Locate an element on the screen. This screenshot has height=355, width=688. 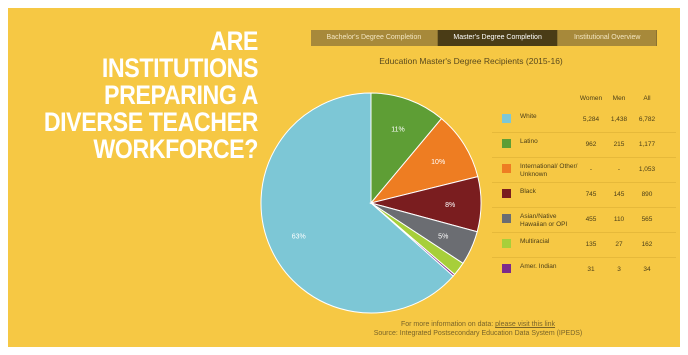
women-count: 455 is located at coordinates (591, 219).